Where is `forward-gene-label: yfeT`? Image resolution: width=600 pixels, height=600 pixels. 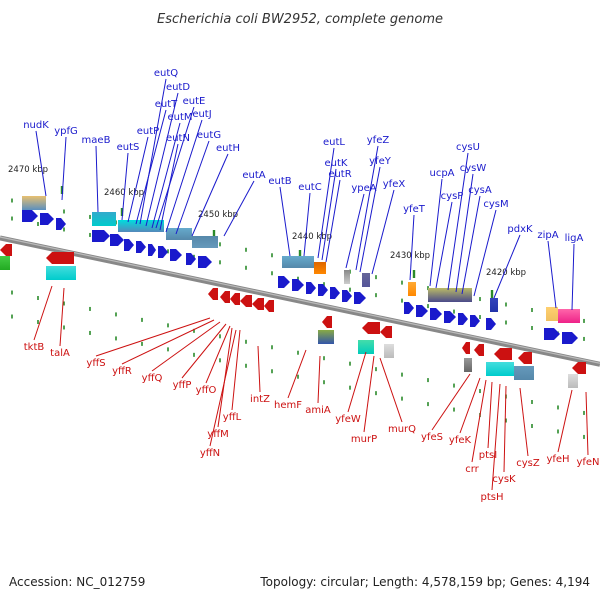
forward-gene-label: yfeT is located at coordinates (414, 209).